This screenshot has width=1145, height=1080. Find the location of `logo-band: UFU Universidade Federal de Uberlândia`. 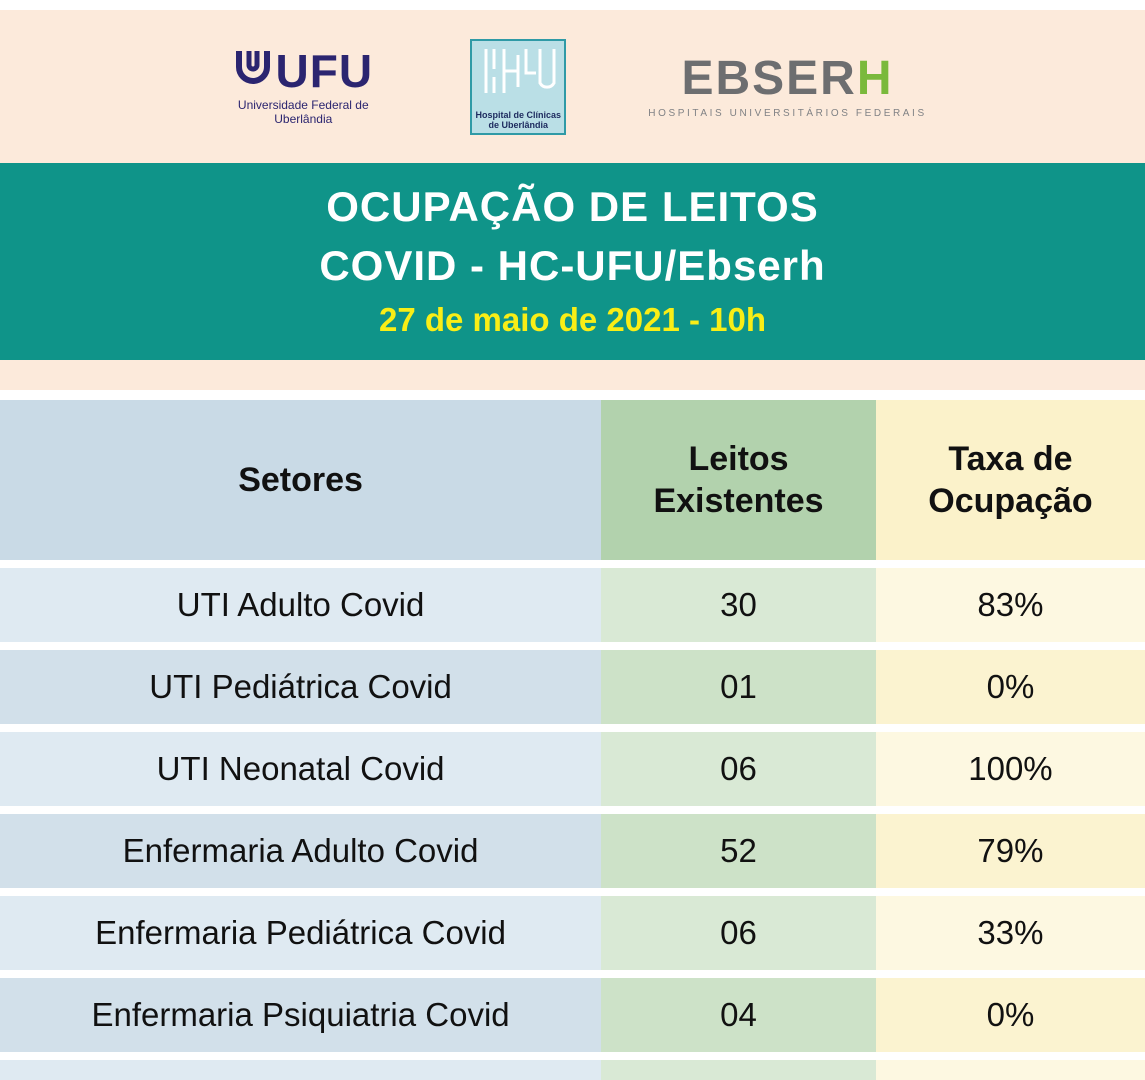

logo-band: UFU Universidade Federal de Uberlândia is located at coordinates (572, 86).